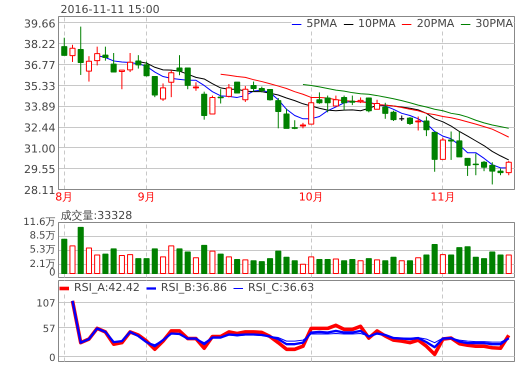 The width and height of the screenshot is (520, 365). I want to click on chart-title: 成交量:33328, so click(96, 215).